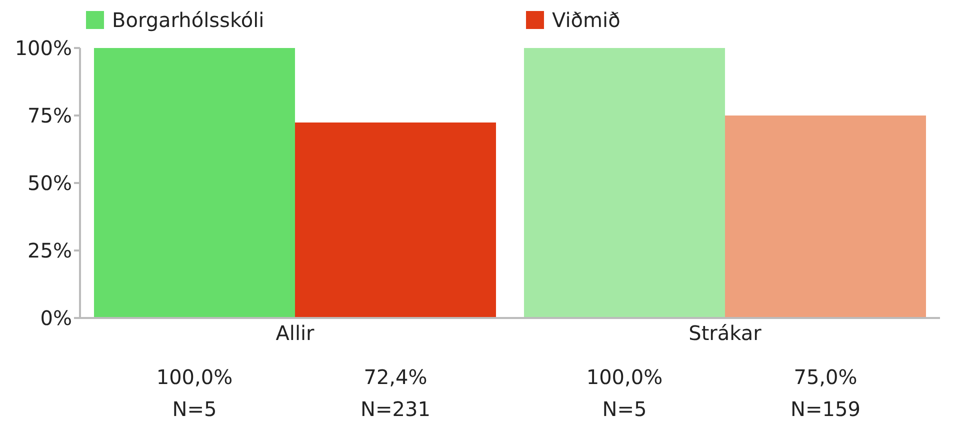 This screenshot has height=423, width=960. Describe the element at coordinates (50, 250) in the screenshot. I see `y-tick-label: 25%` at that location.